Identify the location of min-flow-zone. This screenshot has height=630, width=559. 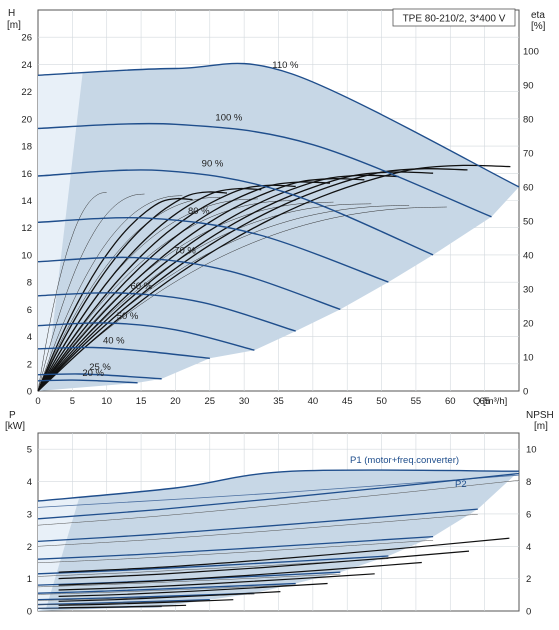
(60, 231).